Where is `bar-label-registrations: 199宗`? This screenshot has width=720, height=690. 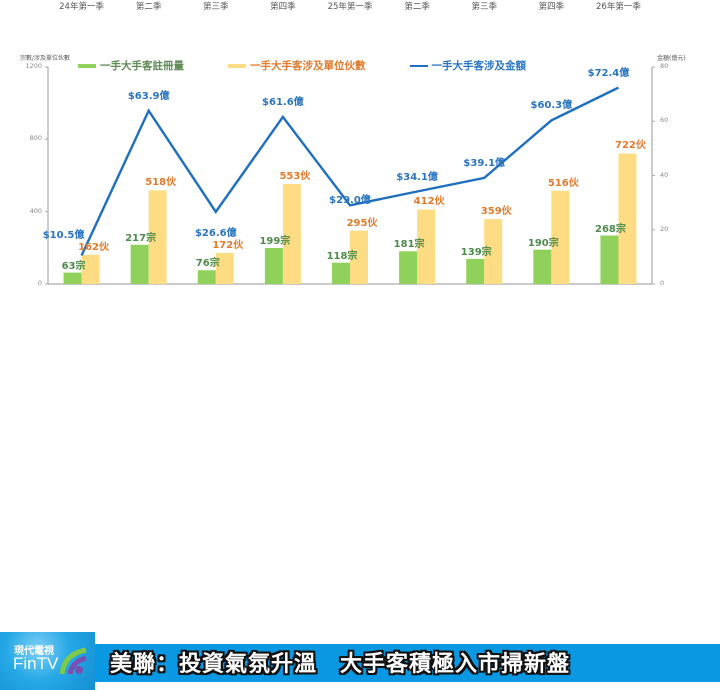
bar-label-registrations: 199宗 is located at coordinates (275, 241).